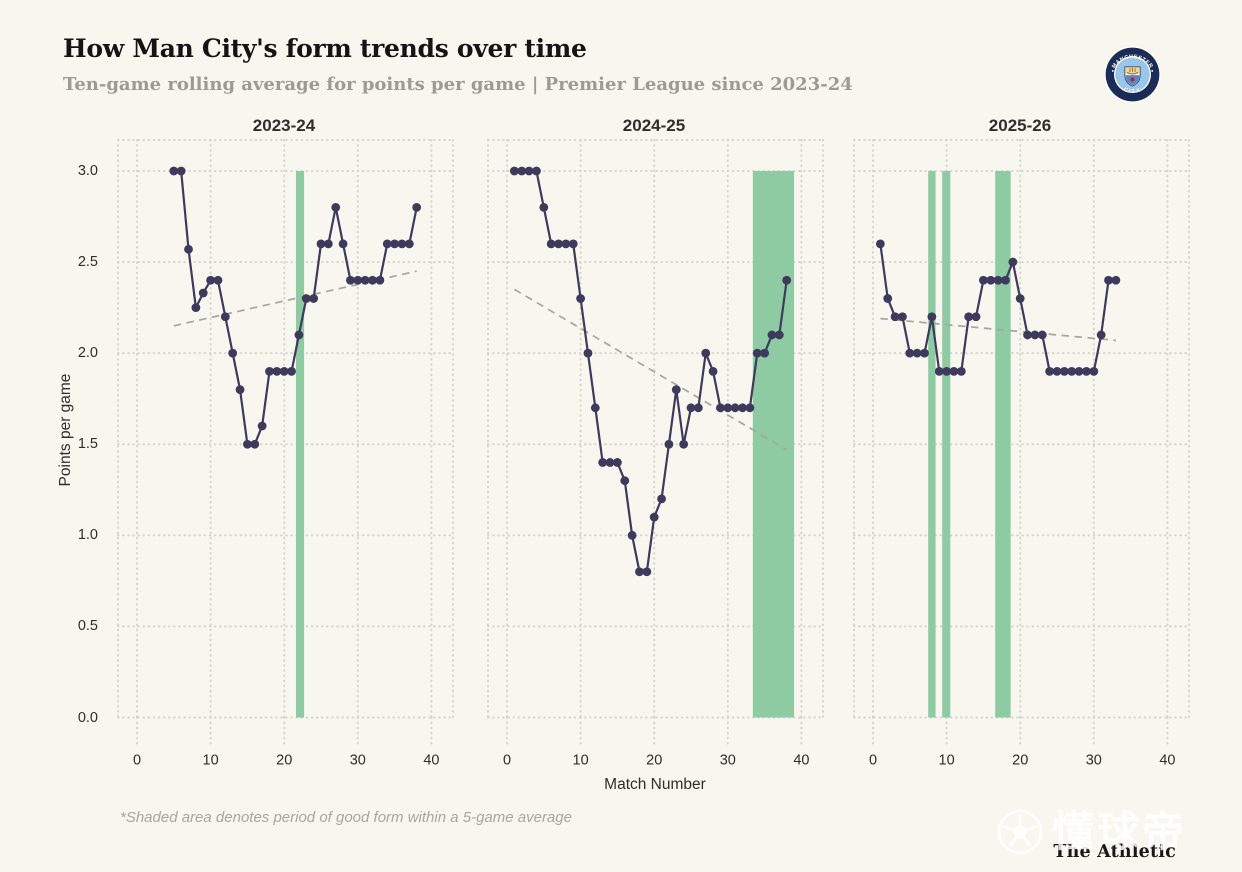 This screenshot has width=1242, height=872. Describe the element at coordinates (1020, 125) in the screenshot. I see `panel-title: 2025-26` at that location.